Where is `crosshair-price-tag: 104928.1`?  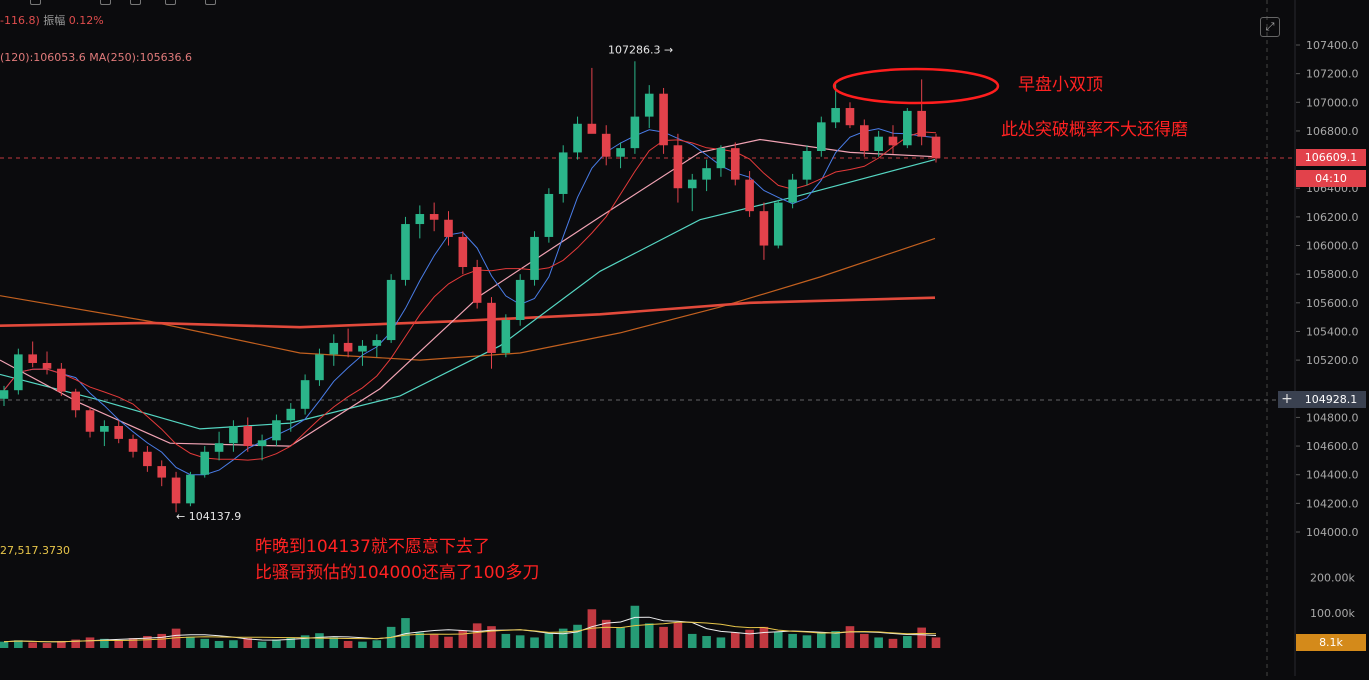 crosshair-price-tag: 104928.1 is located at coordinates (1331, 399).